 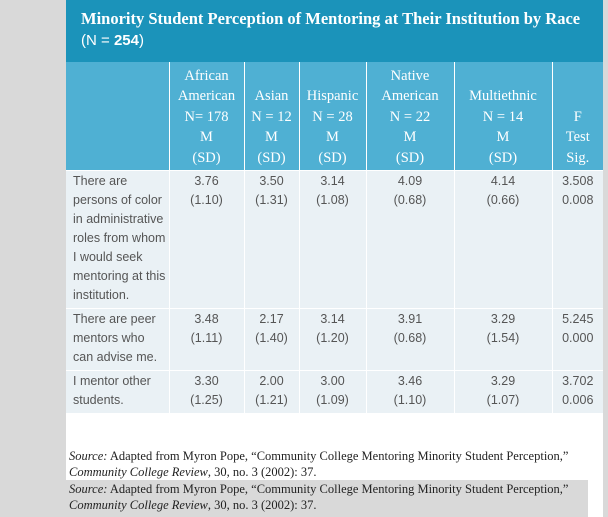 What do you see at coordinates (126, 40) in the screenshot?
I see `n-value: 254` at bounding box center [126, 40].